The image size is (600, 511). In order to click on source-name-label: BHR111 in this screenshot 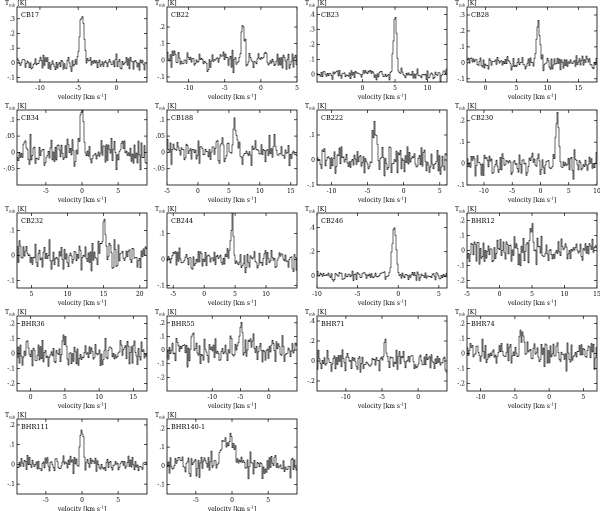, I will do `click(35, 427)`.